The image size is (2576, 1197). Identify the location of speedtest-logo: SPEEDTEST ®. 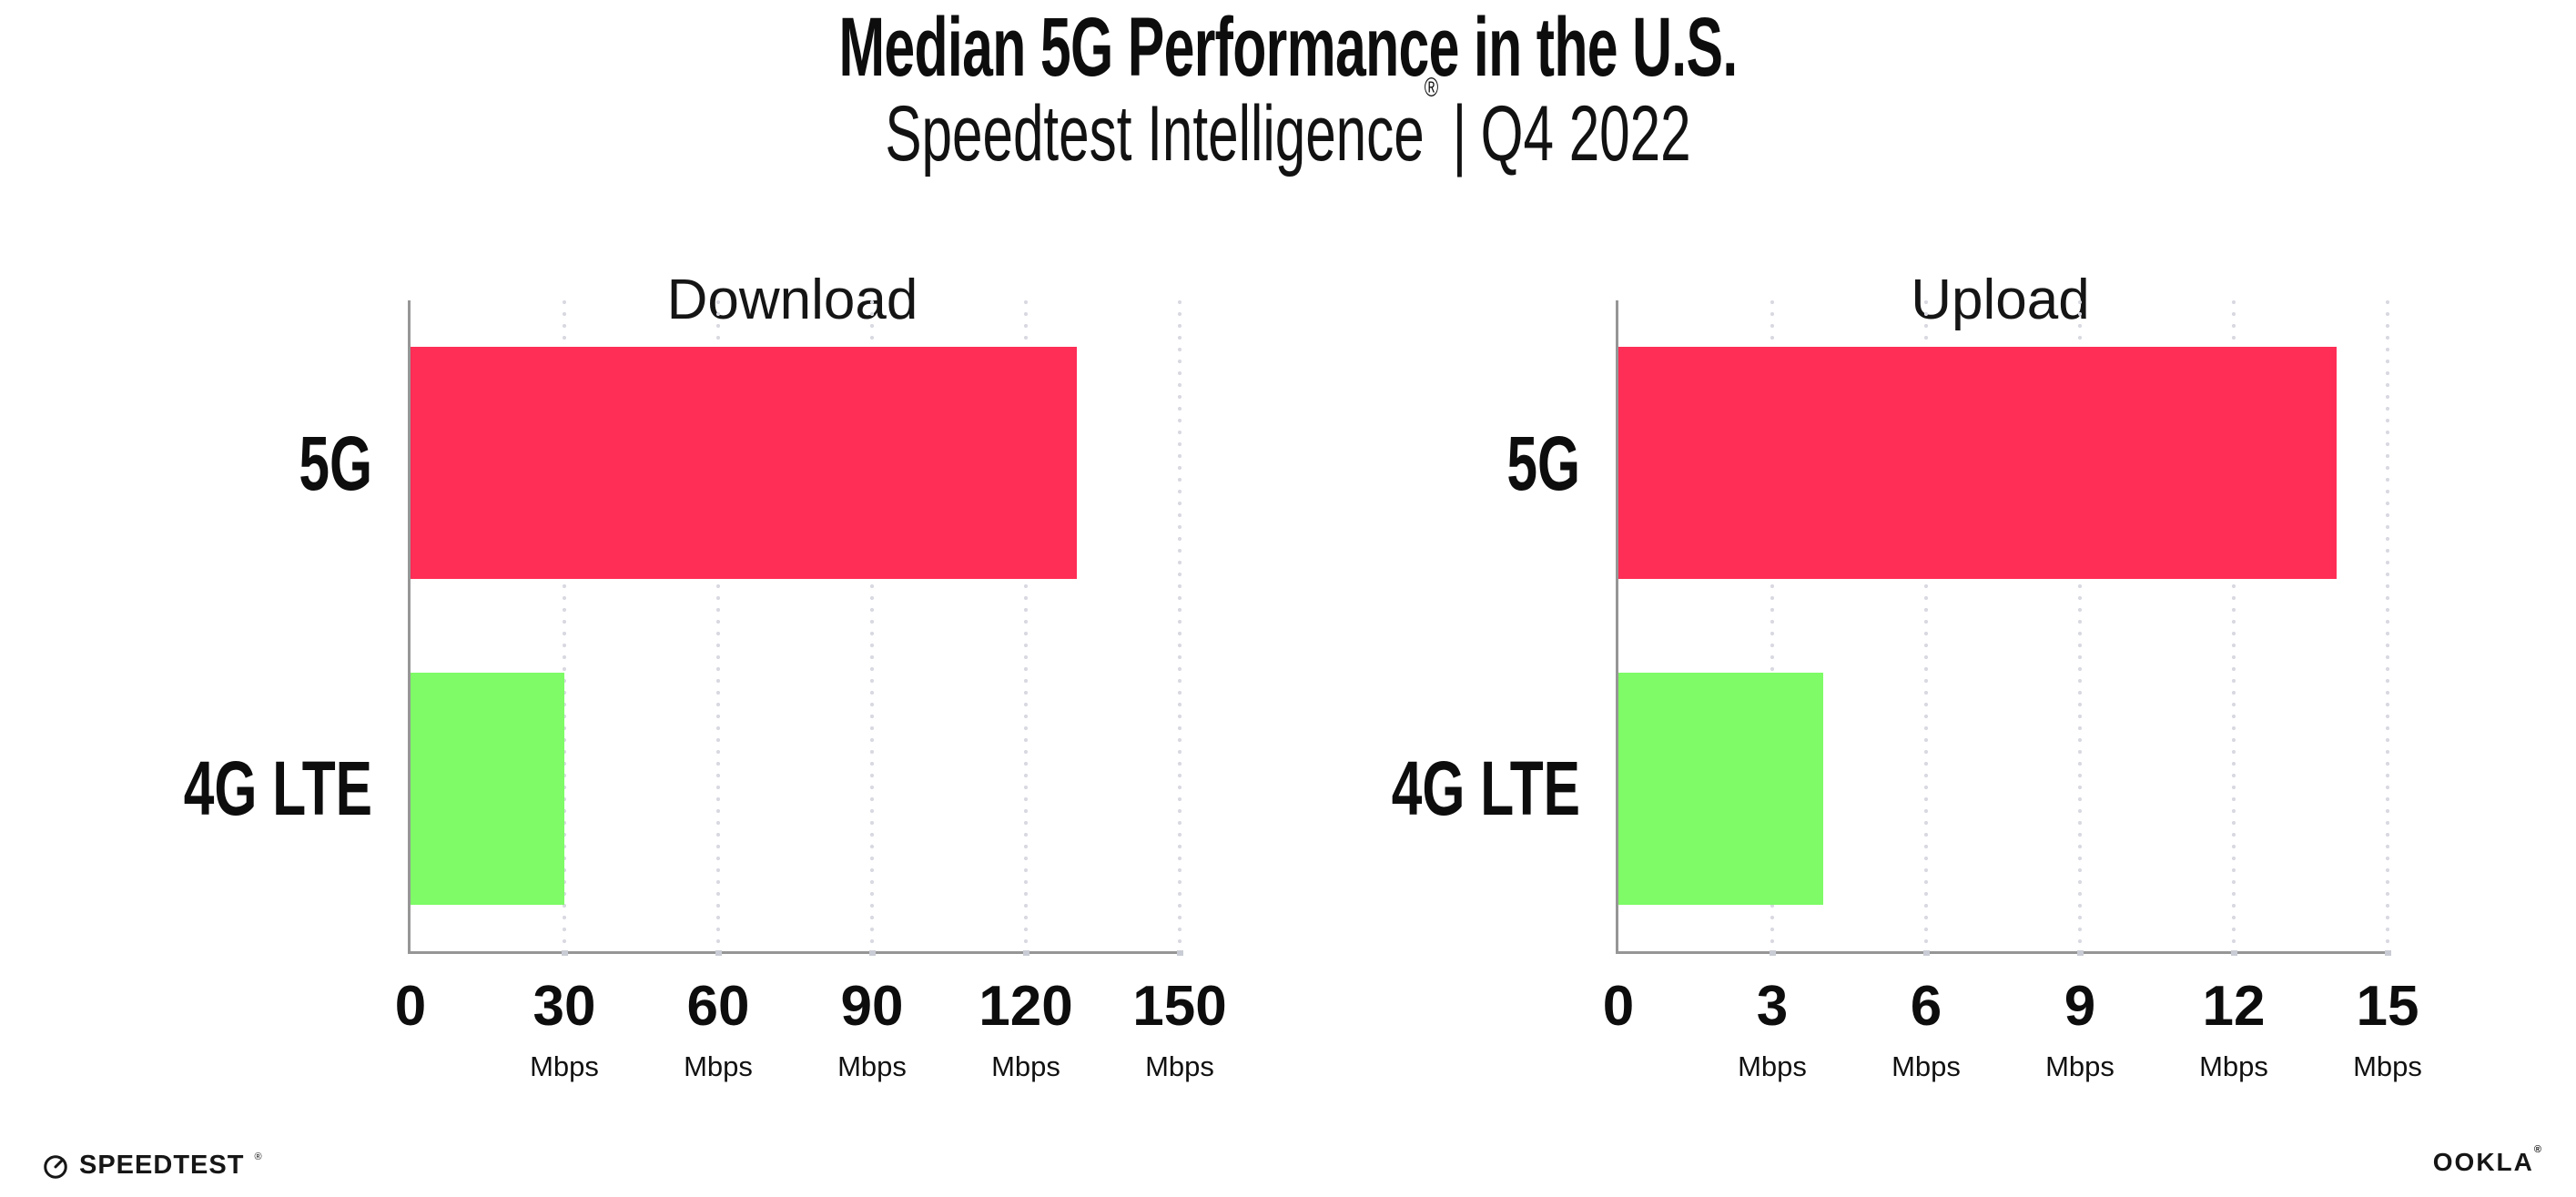
(152, 1166).